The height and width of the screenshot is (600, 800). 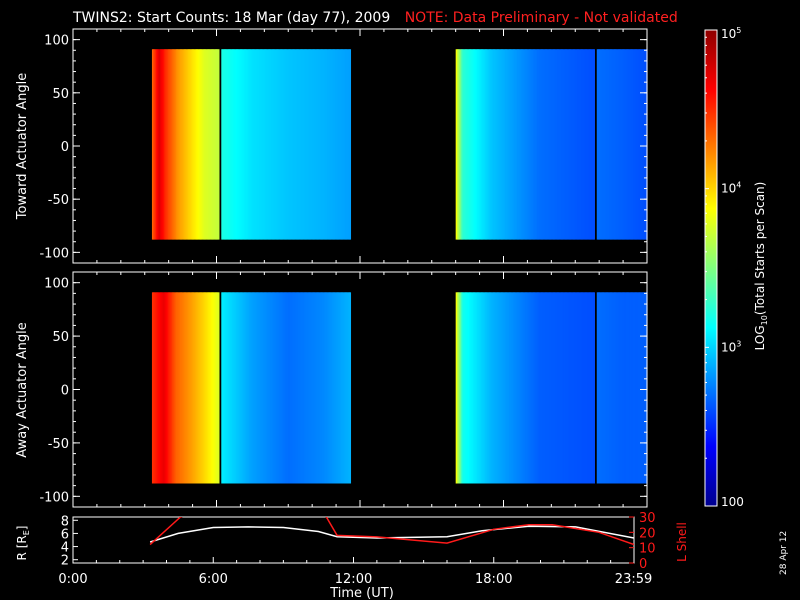 What do you see at coordinates (65, 391) in the screenshot?
I see `y-tick-label: 0` at bounding box center [65, 391].